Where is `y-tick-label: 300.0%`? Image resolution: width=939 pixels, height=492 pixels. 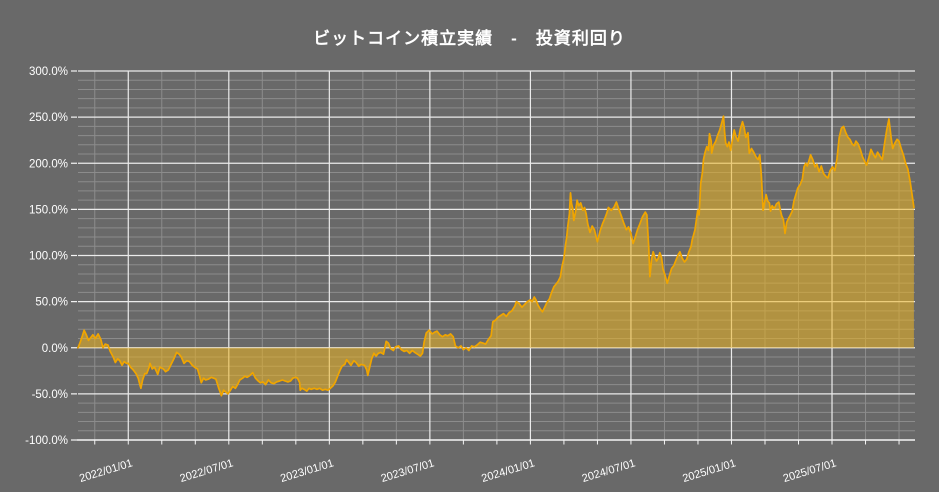 y-tick-label: 300.0% is located at coordinates (48, 72).